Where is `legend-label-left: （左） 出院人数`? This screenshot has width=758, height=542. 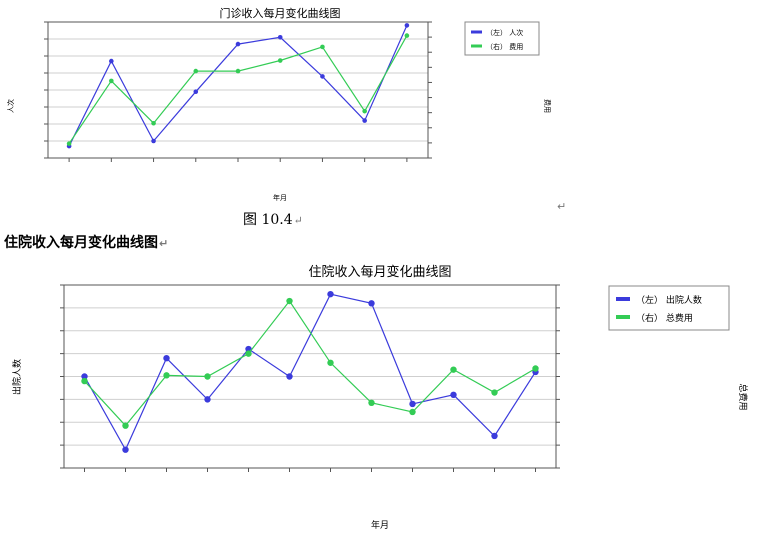 legend-label-left: （左） 出院人数 is located at coordinates (669, 300).